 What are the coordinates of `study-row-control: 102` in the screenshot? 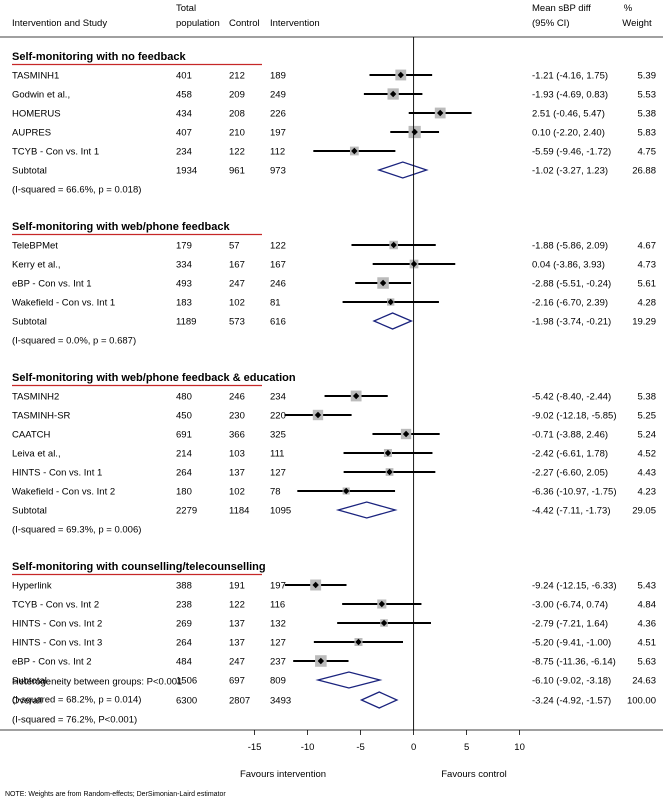 It's located at (237, 303).